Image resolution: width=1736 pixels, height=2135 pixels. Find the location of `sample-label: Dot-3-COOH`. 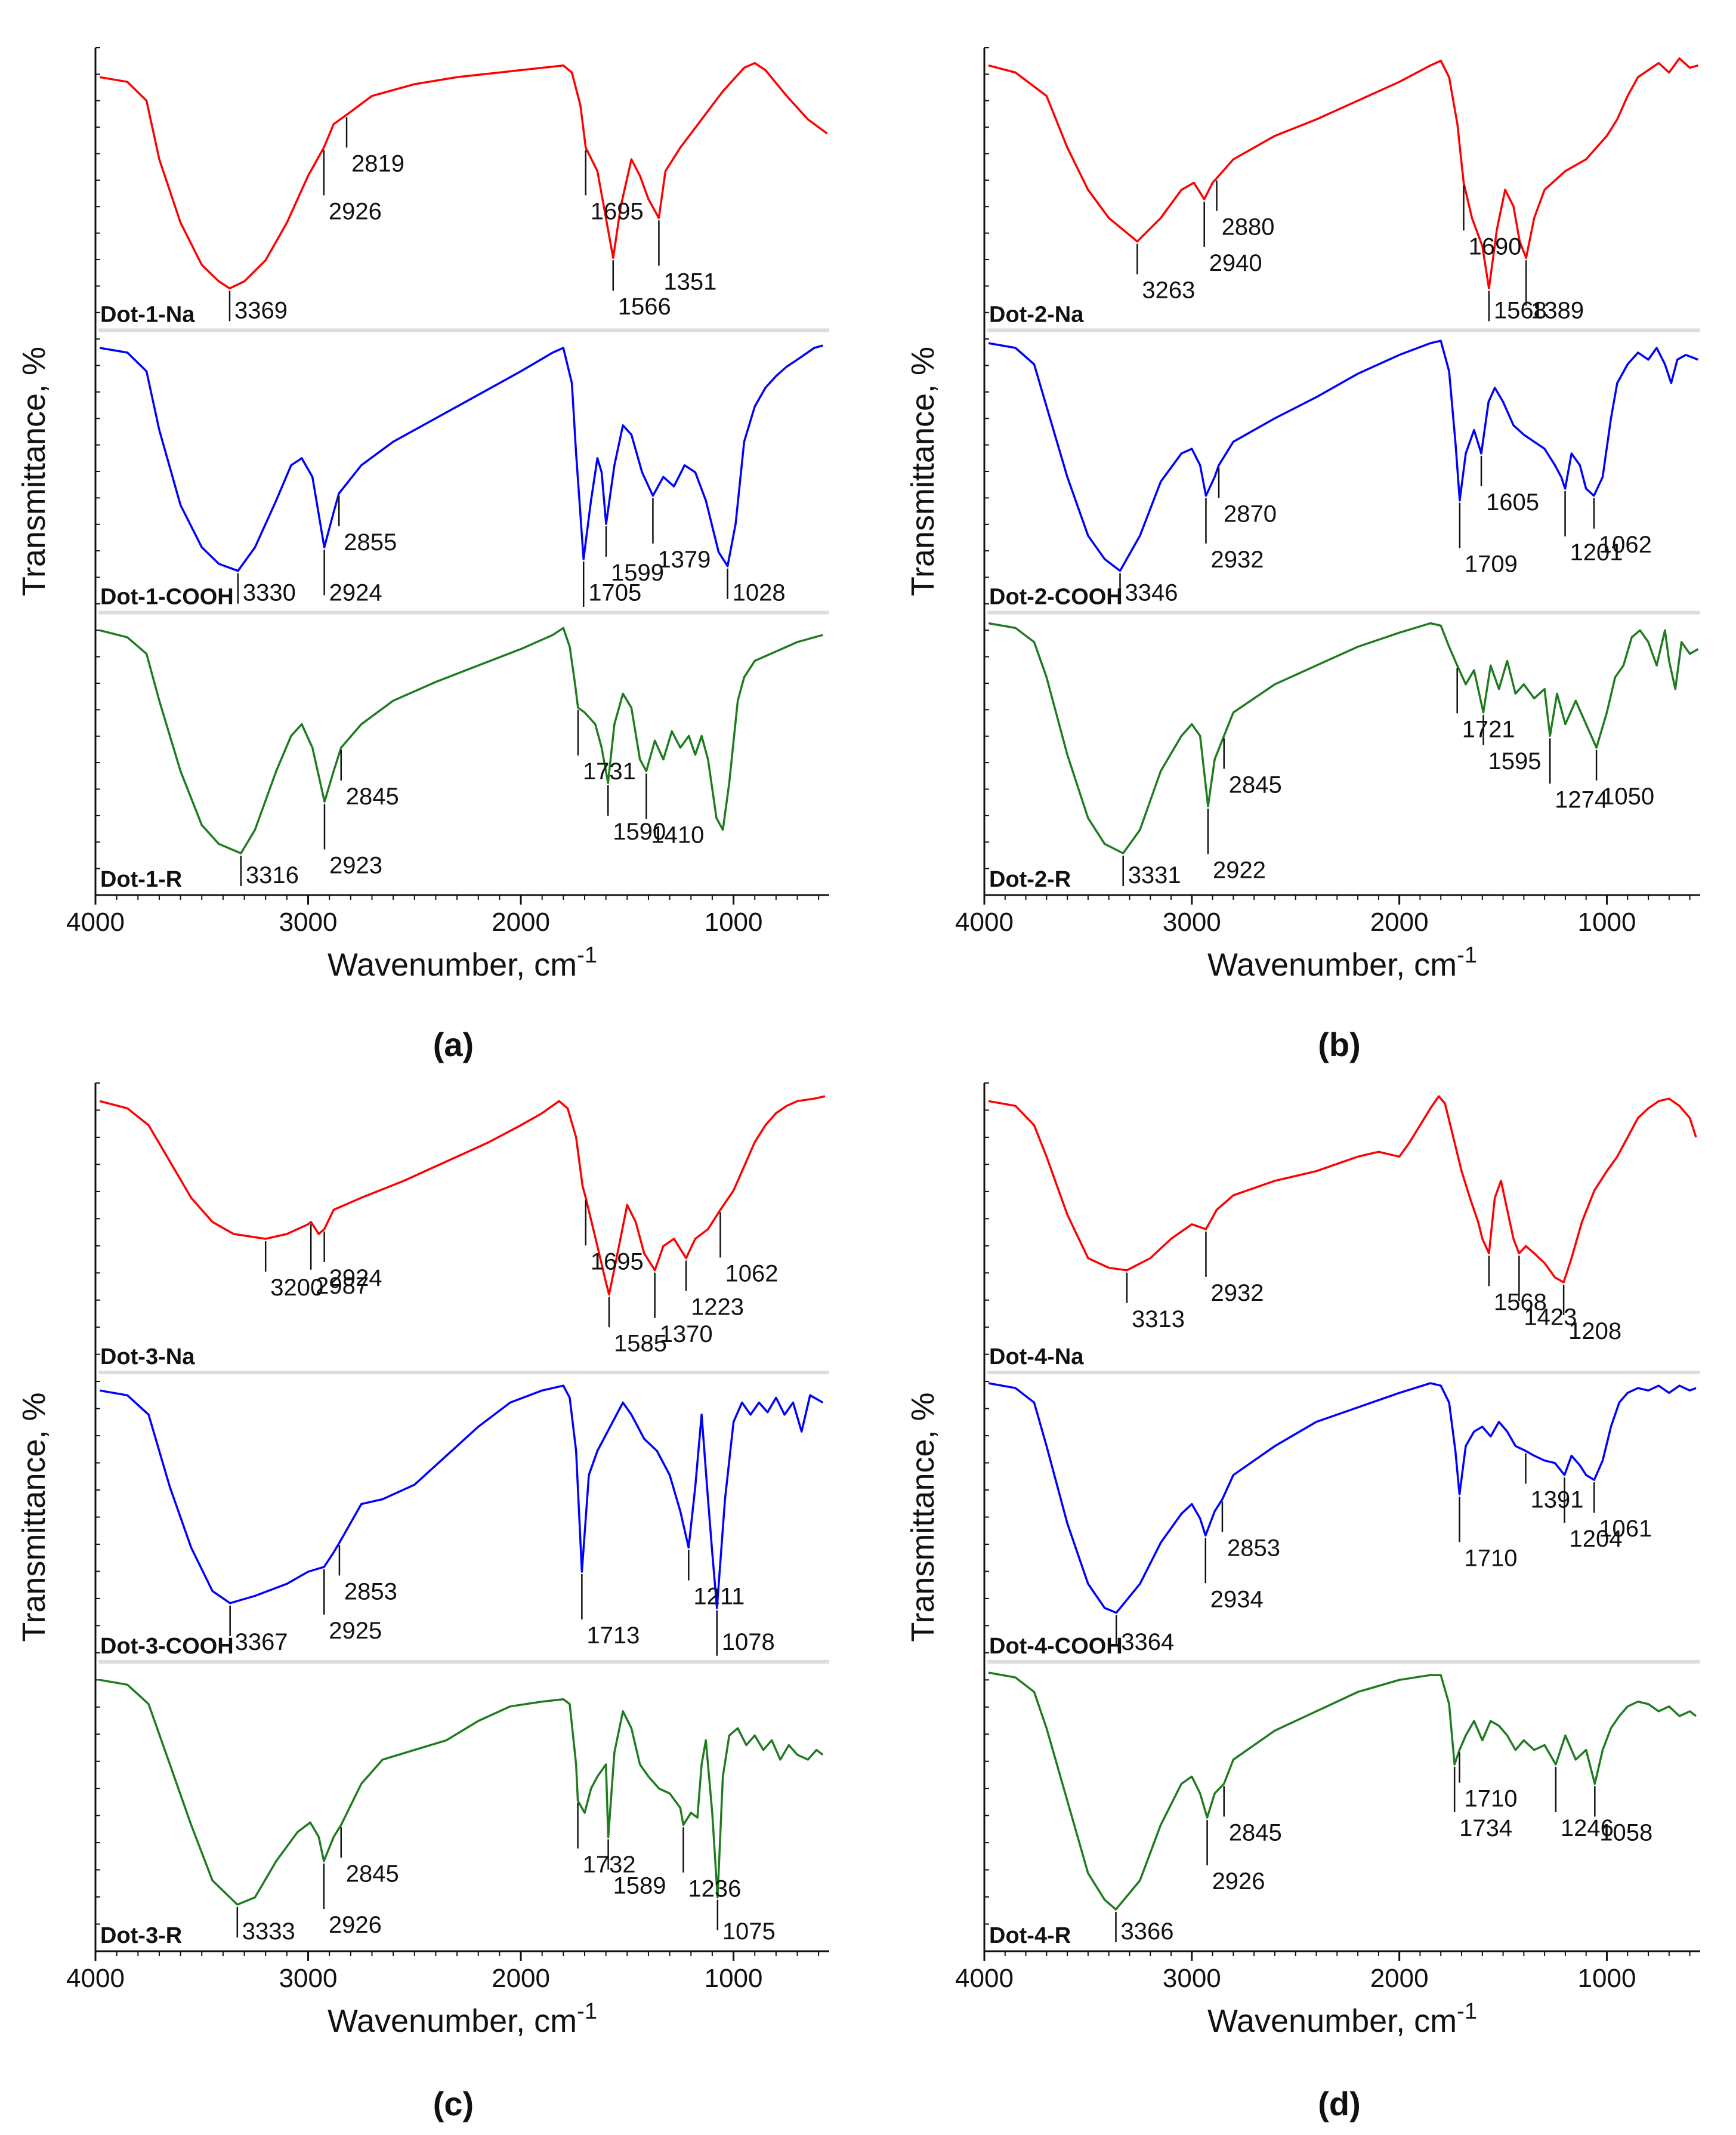

sample-label: Dot-3-COOH is located at coordinates (167, 1646).